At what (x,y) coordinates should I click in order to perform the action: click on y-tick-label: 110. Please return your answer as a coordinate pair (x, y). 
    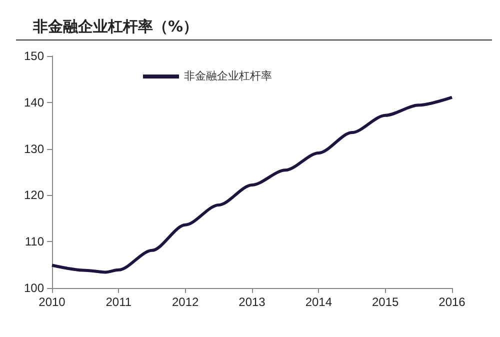
    Looking at the image, I should click on (34, 241).